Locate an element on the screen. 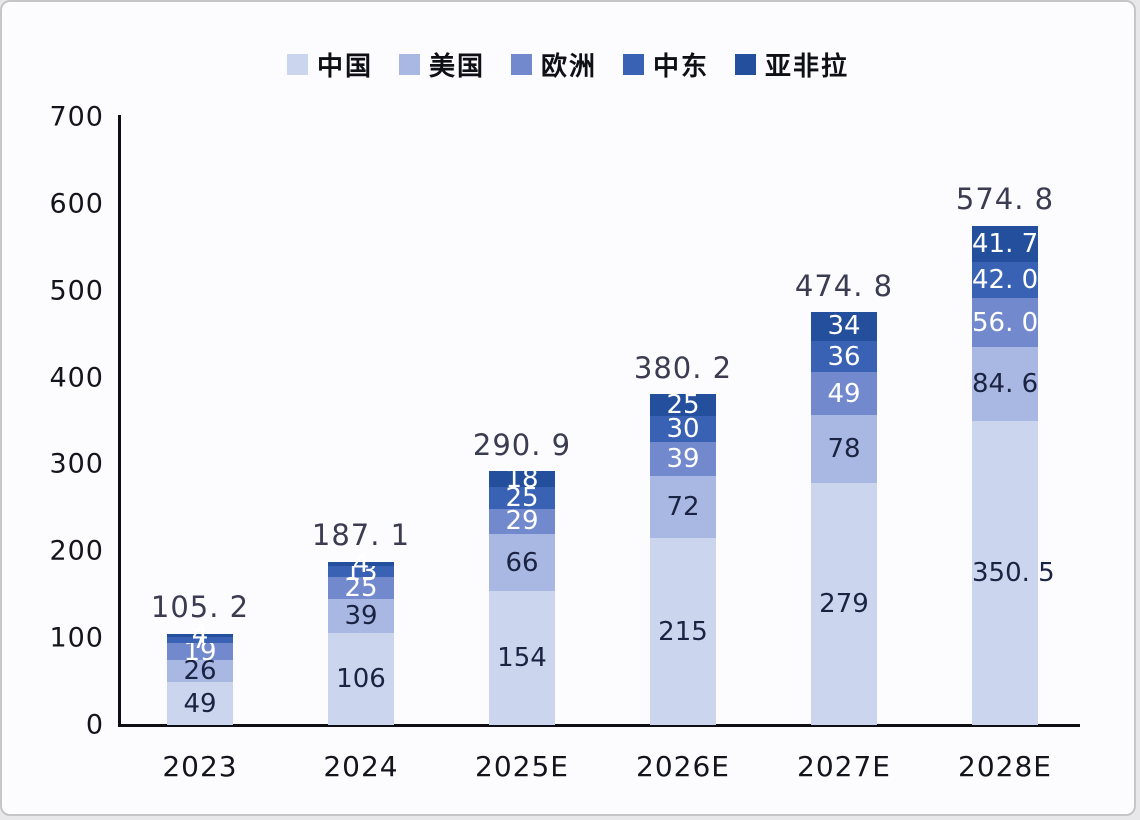  bar-segment: 215 is located at coordinates (683, 631).